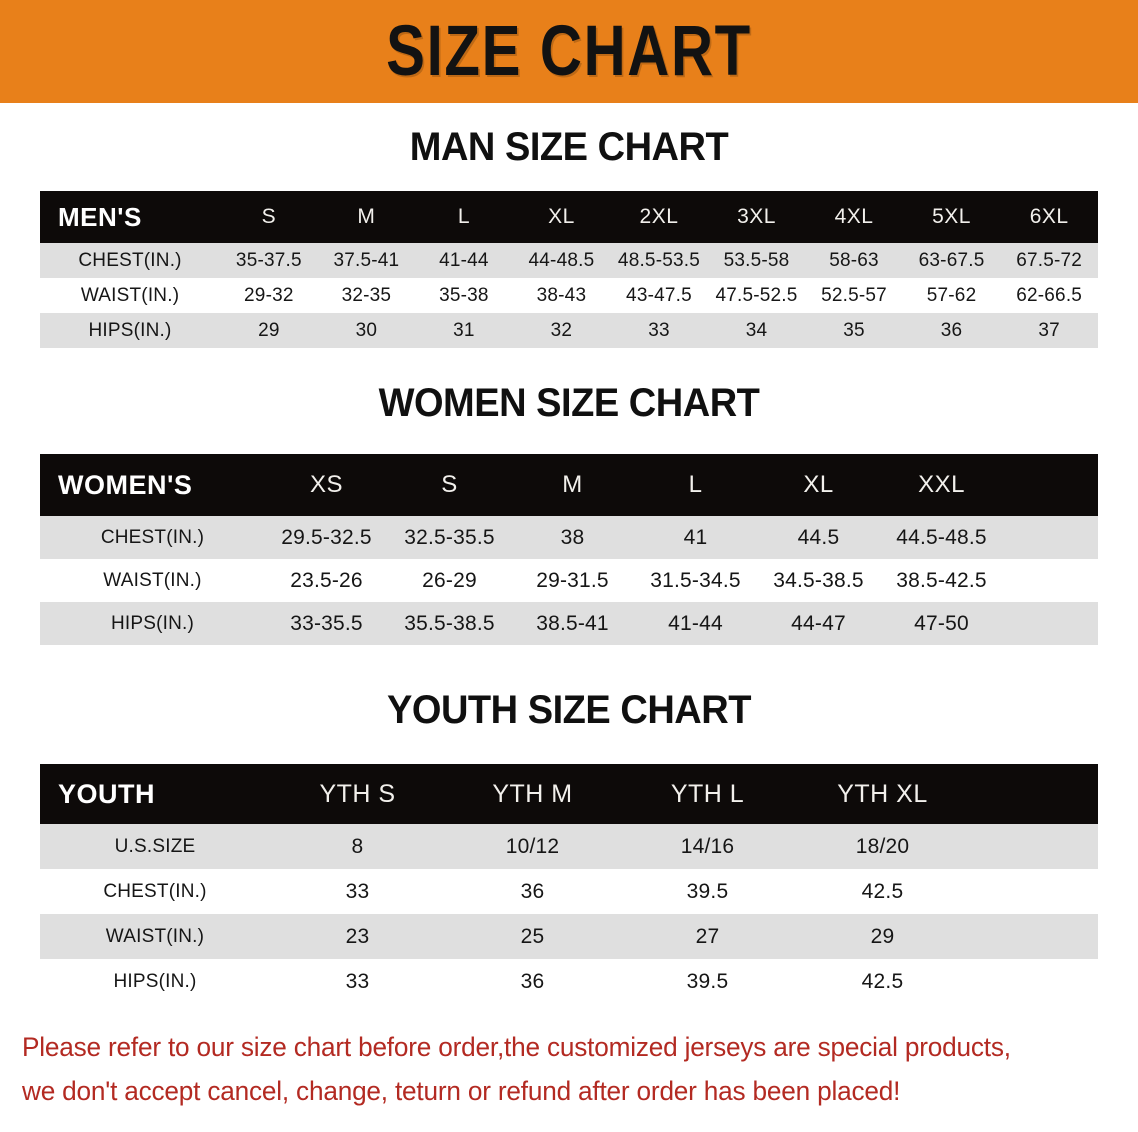 The width and height of the screenshot is (1138, 1132). I want to click on women-category-label: WOMEN'S, so click(125, 484).